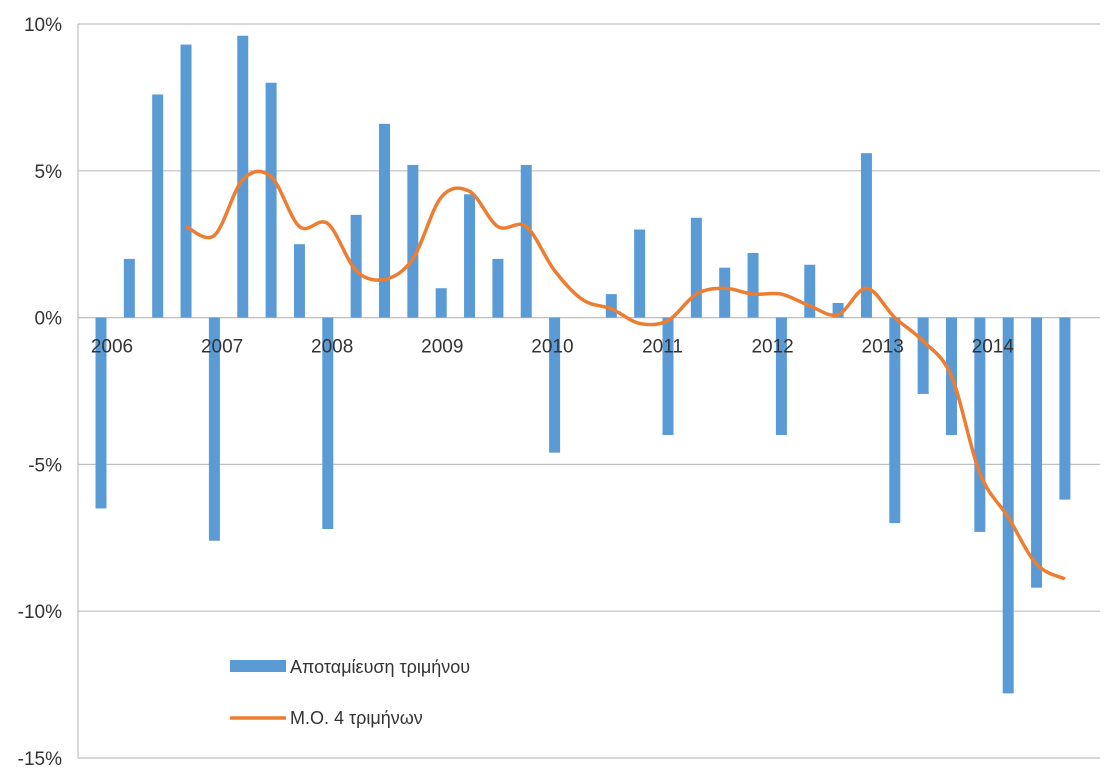  I want to click on y-tick-label: 10%, so click(43, 25).